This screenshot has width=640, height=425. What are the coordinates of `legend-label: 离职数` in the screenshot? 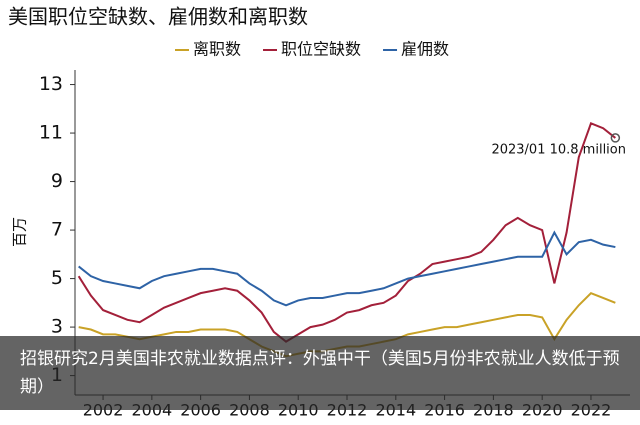 It's located at (217, 49).